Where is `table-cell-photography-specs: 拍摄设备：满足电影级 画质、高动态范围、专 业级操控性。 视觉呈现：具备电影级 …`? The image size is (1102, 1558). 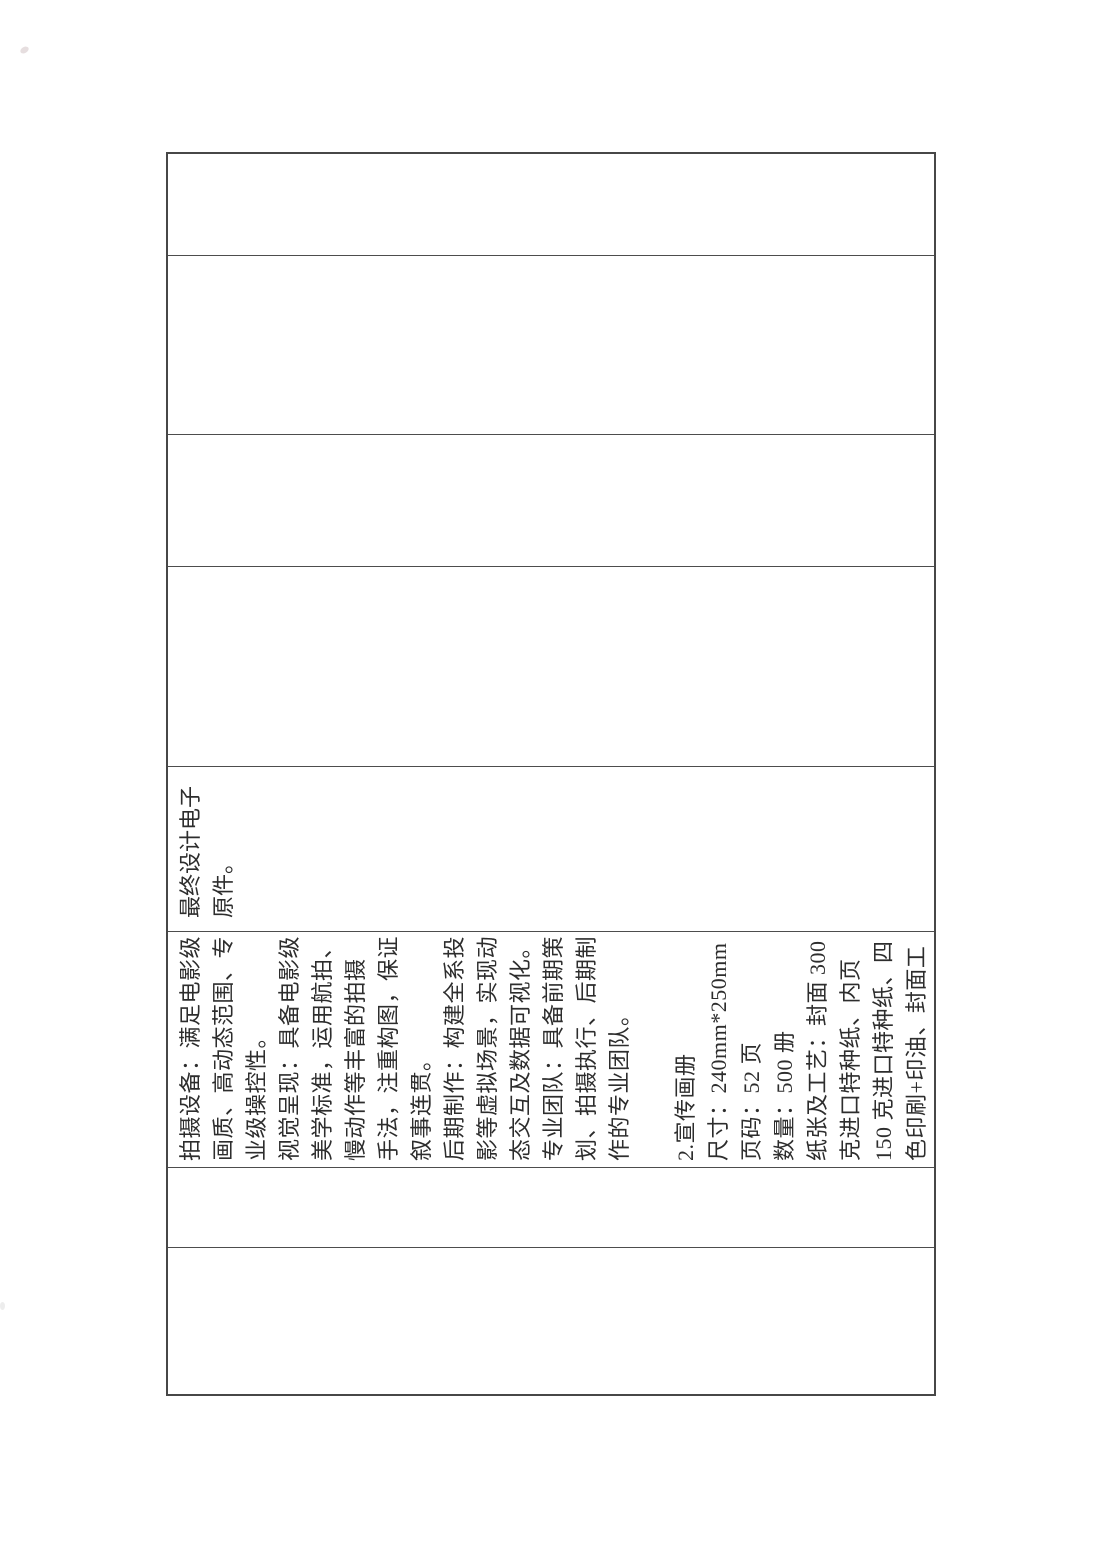 table-cell-photography-specs: 拍摄设备：满足电影级 画质、高动态范围、专 业级操控性。 视觉呈现：具备电影级 … is located at coordinates (551, 1049).